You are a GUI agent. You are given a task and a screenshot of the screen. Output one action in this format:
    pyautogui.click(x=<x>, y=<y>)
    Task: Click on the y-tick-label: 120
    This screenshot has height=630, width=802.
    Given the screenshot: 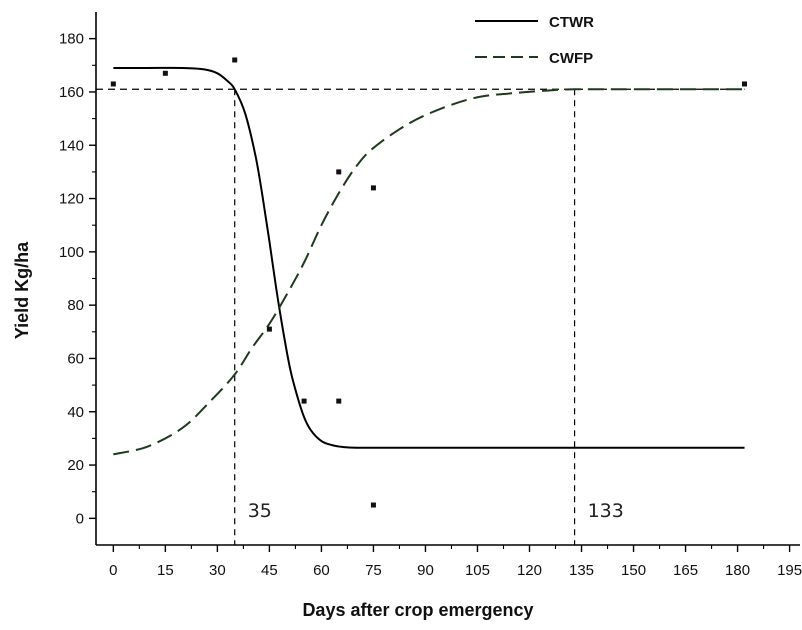 What is the action you would take?
    pyautogui.click(x=71, y=199)
    